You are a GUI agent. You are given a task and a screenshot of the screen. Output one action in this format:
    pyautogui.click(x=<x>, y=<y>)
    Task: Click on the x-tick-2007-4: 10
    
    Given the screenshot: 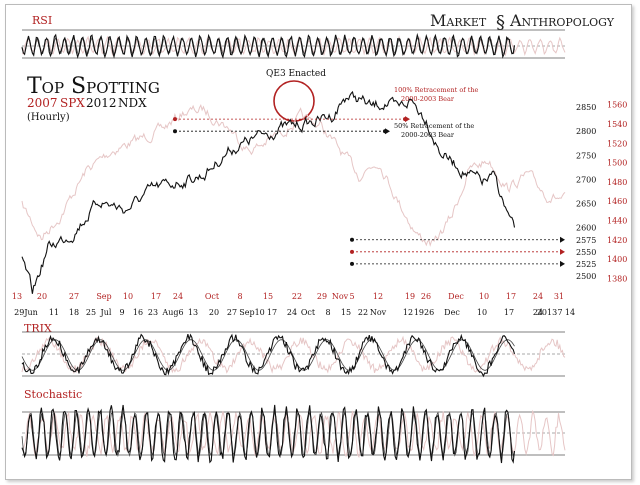 What is the action you would take?
    pyautogui.click(x=128, y=296)
    